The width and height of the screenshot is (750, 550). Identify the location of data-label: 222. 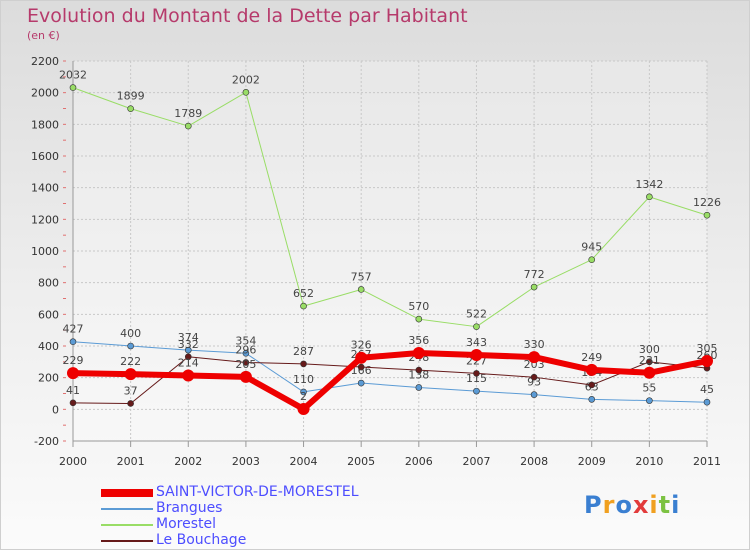
(130, 361).